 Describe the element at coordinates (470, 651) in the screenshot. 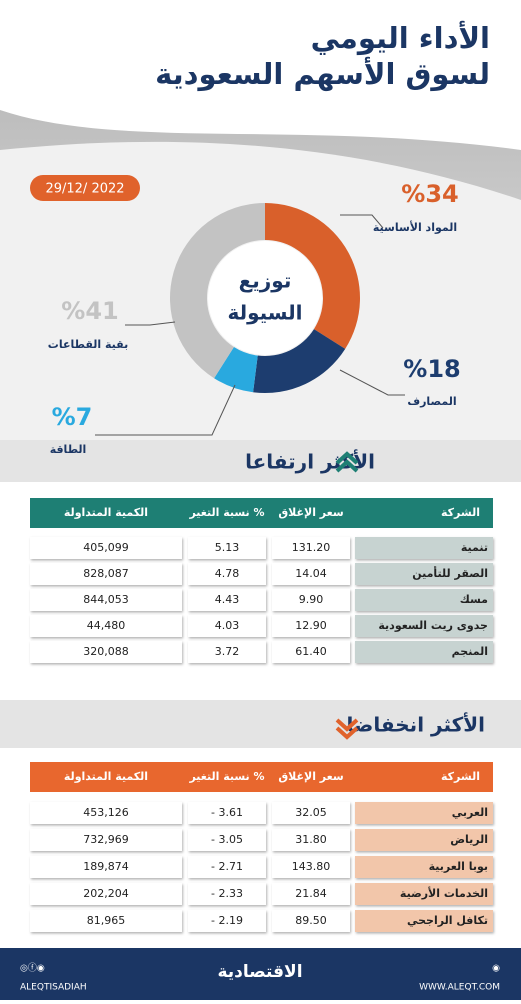

I see `company: المنجم` at that location.